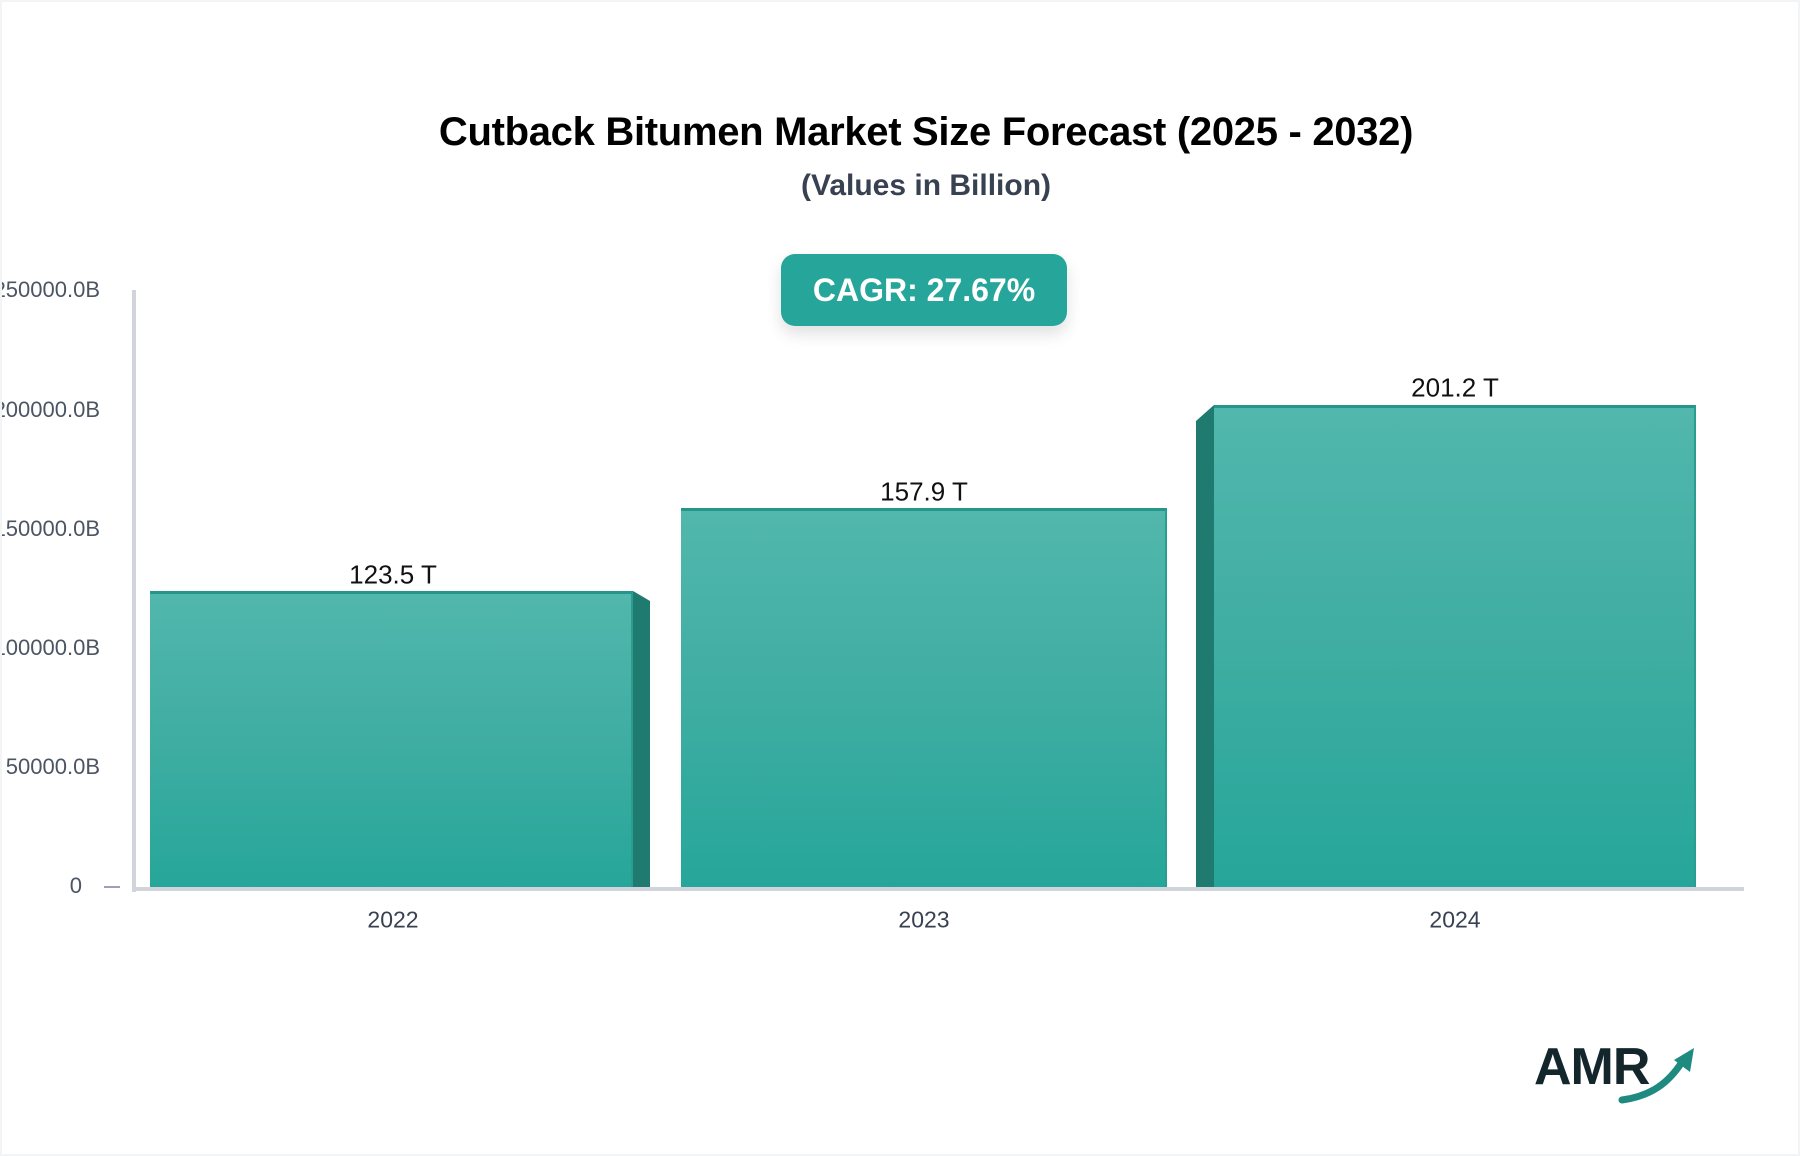 The width and height of the screenshot is (1800, 1156). What do you see at coordinates (134, 591) in the screenshot?
I see `y-axis-line` at bounding box center [134, 591].